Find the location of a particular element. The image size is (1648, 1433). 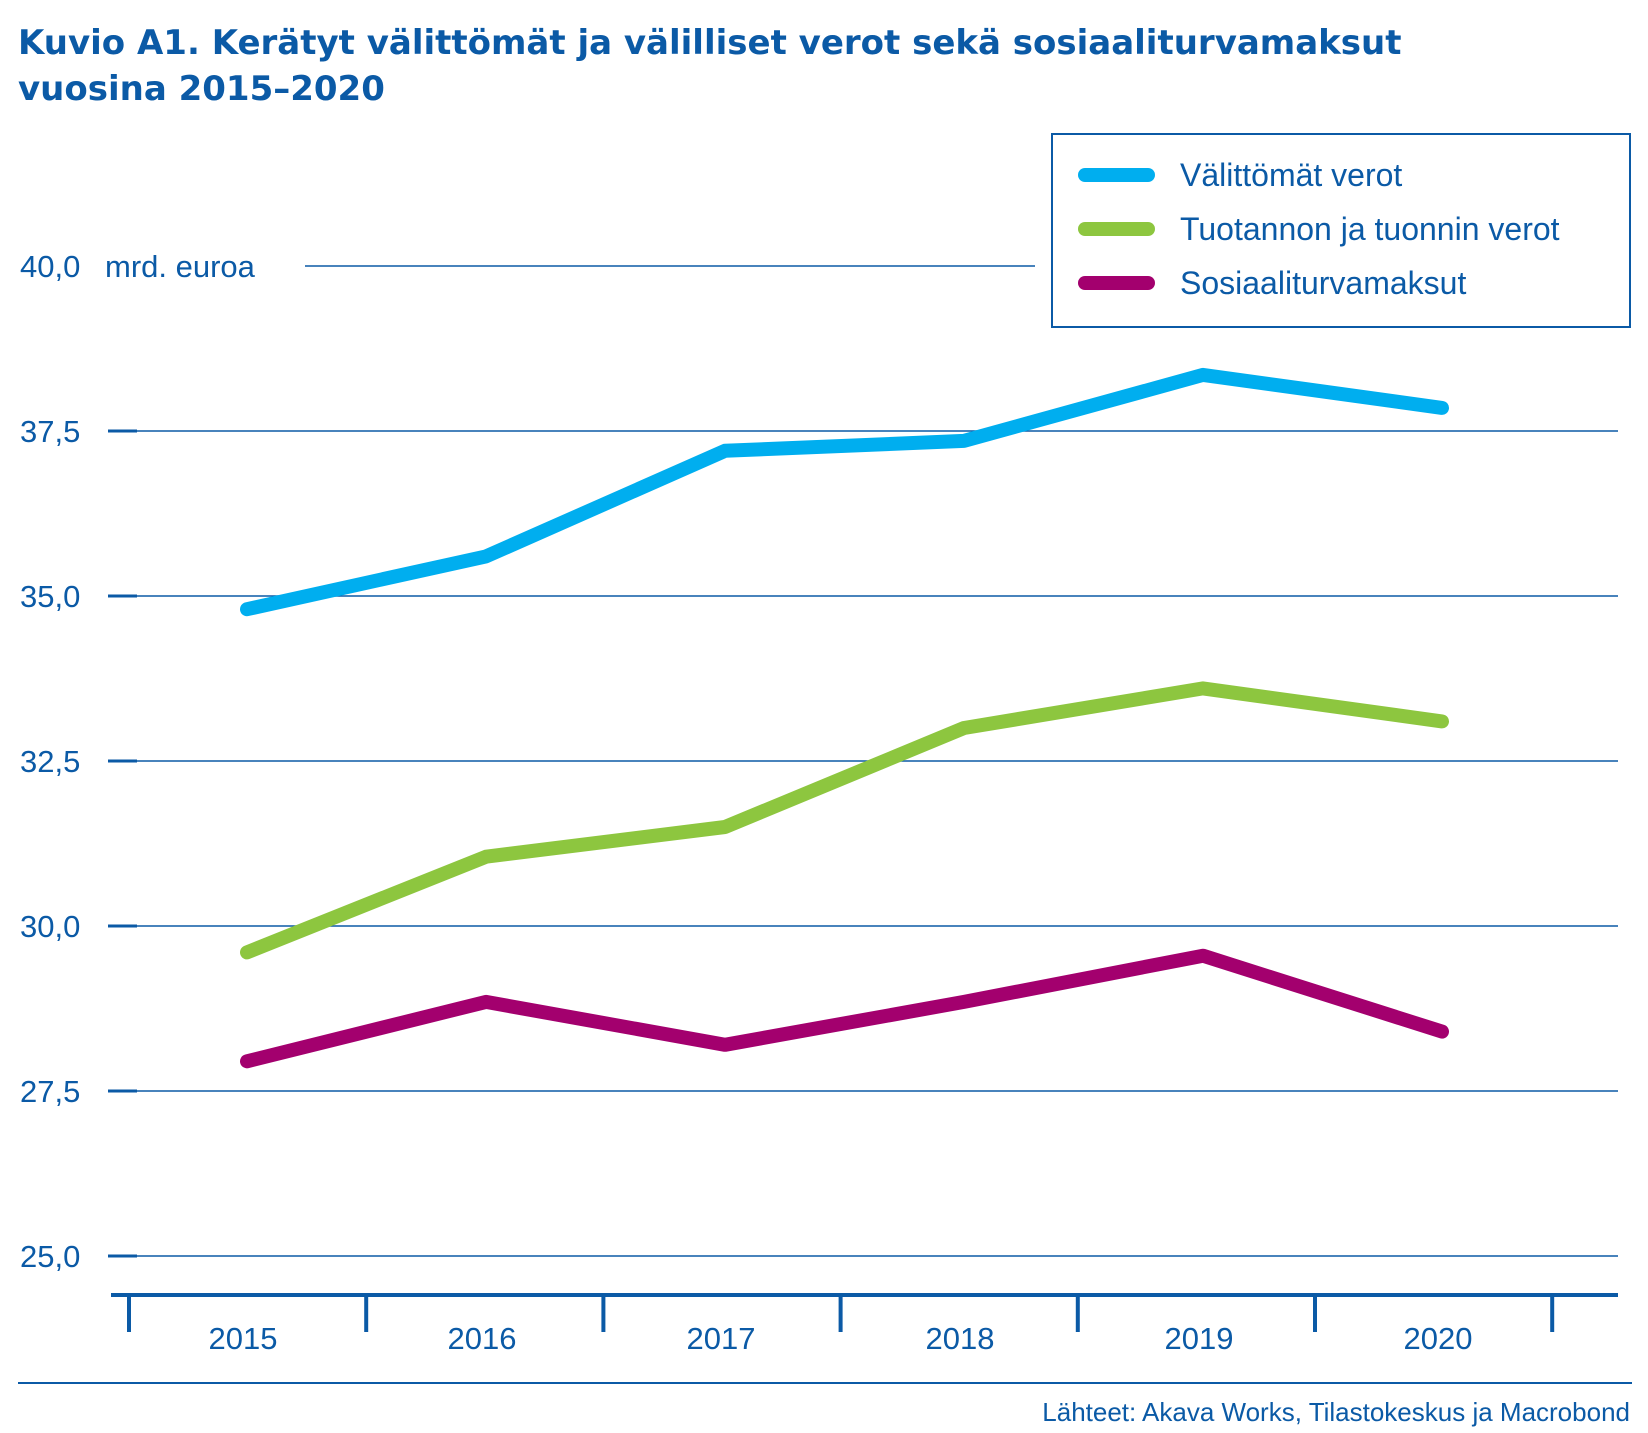

y-tick-label: 40,0 is located at coordinates (50, 266).